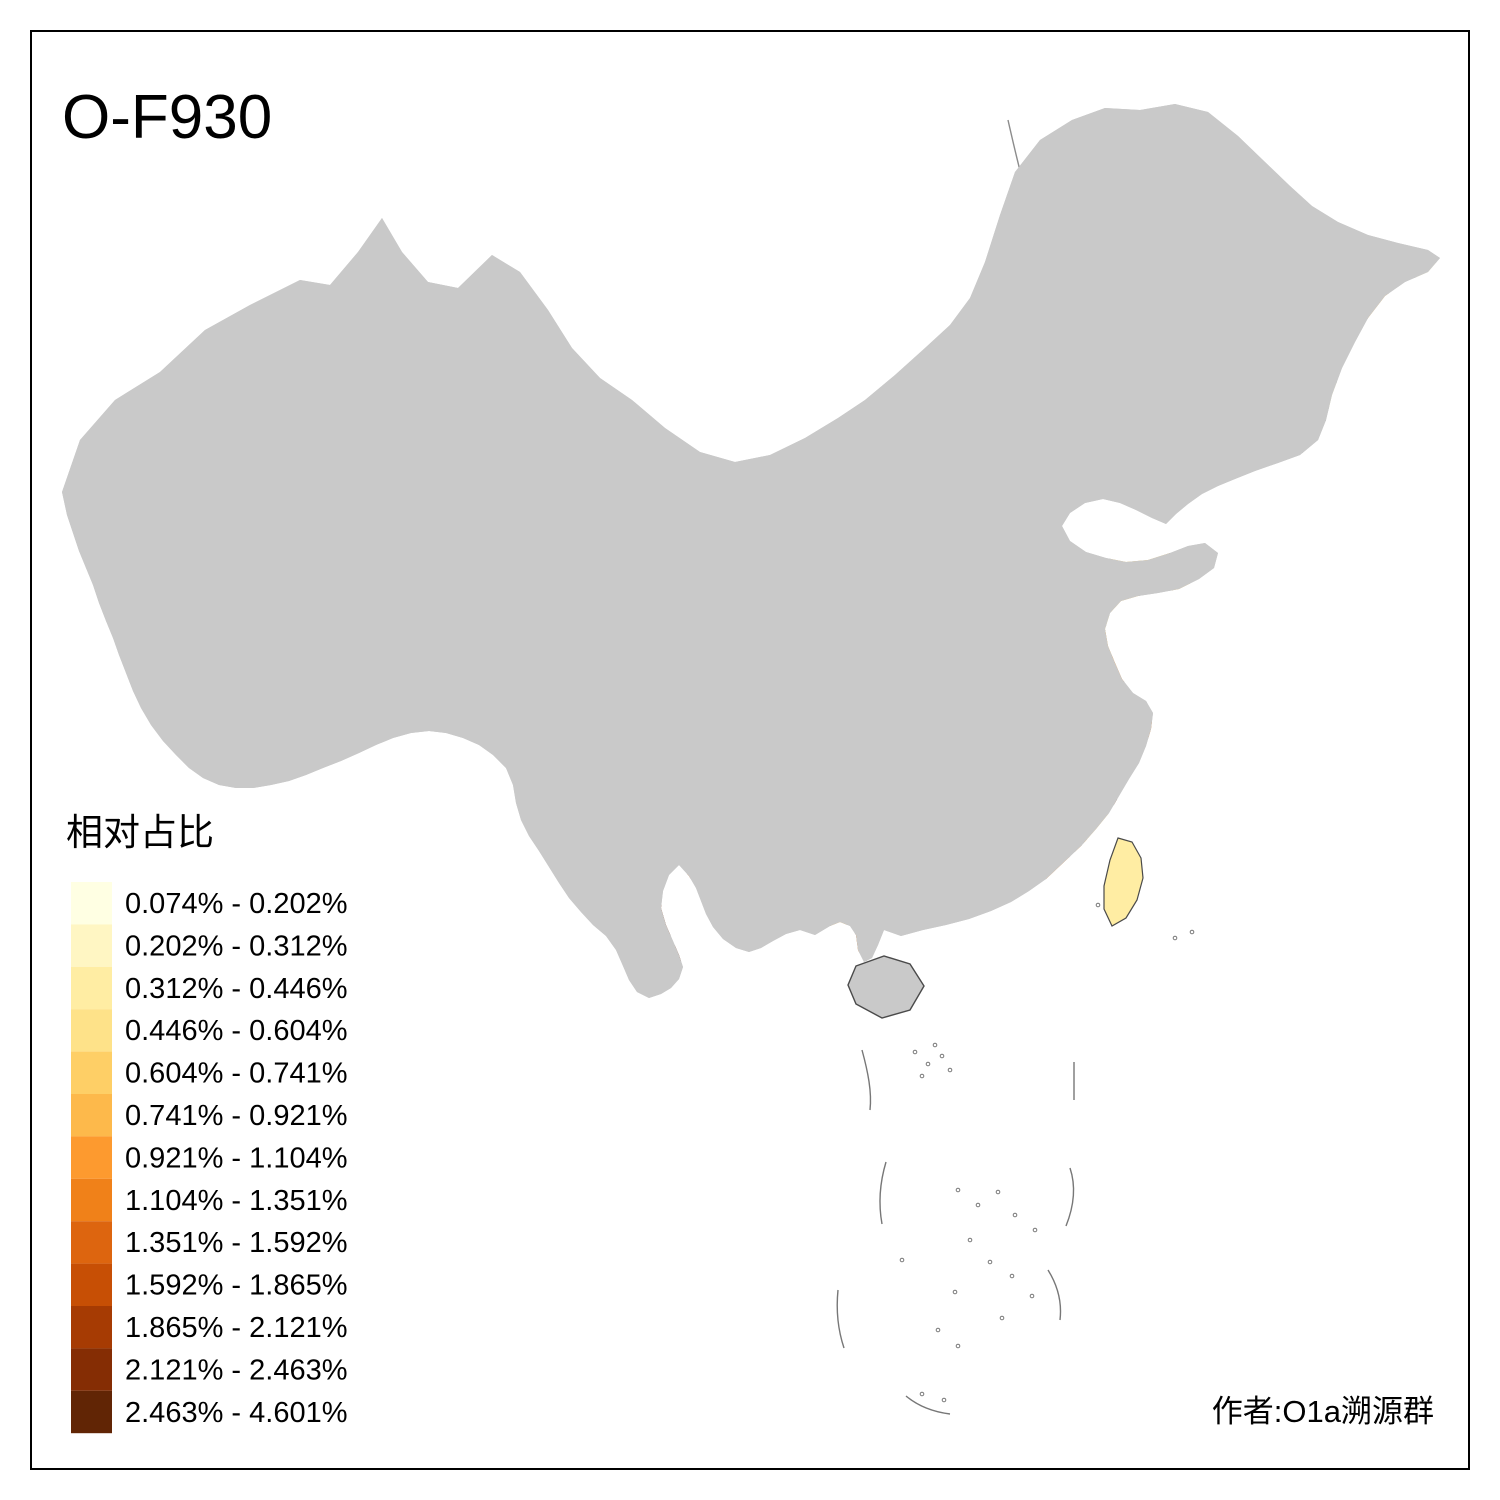 This screenshot has height=1500, width=1500. I want to click on south-china-sea-islands, so click(1015, 1158).